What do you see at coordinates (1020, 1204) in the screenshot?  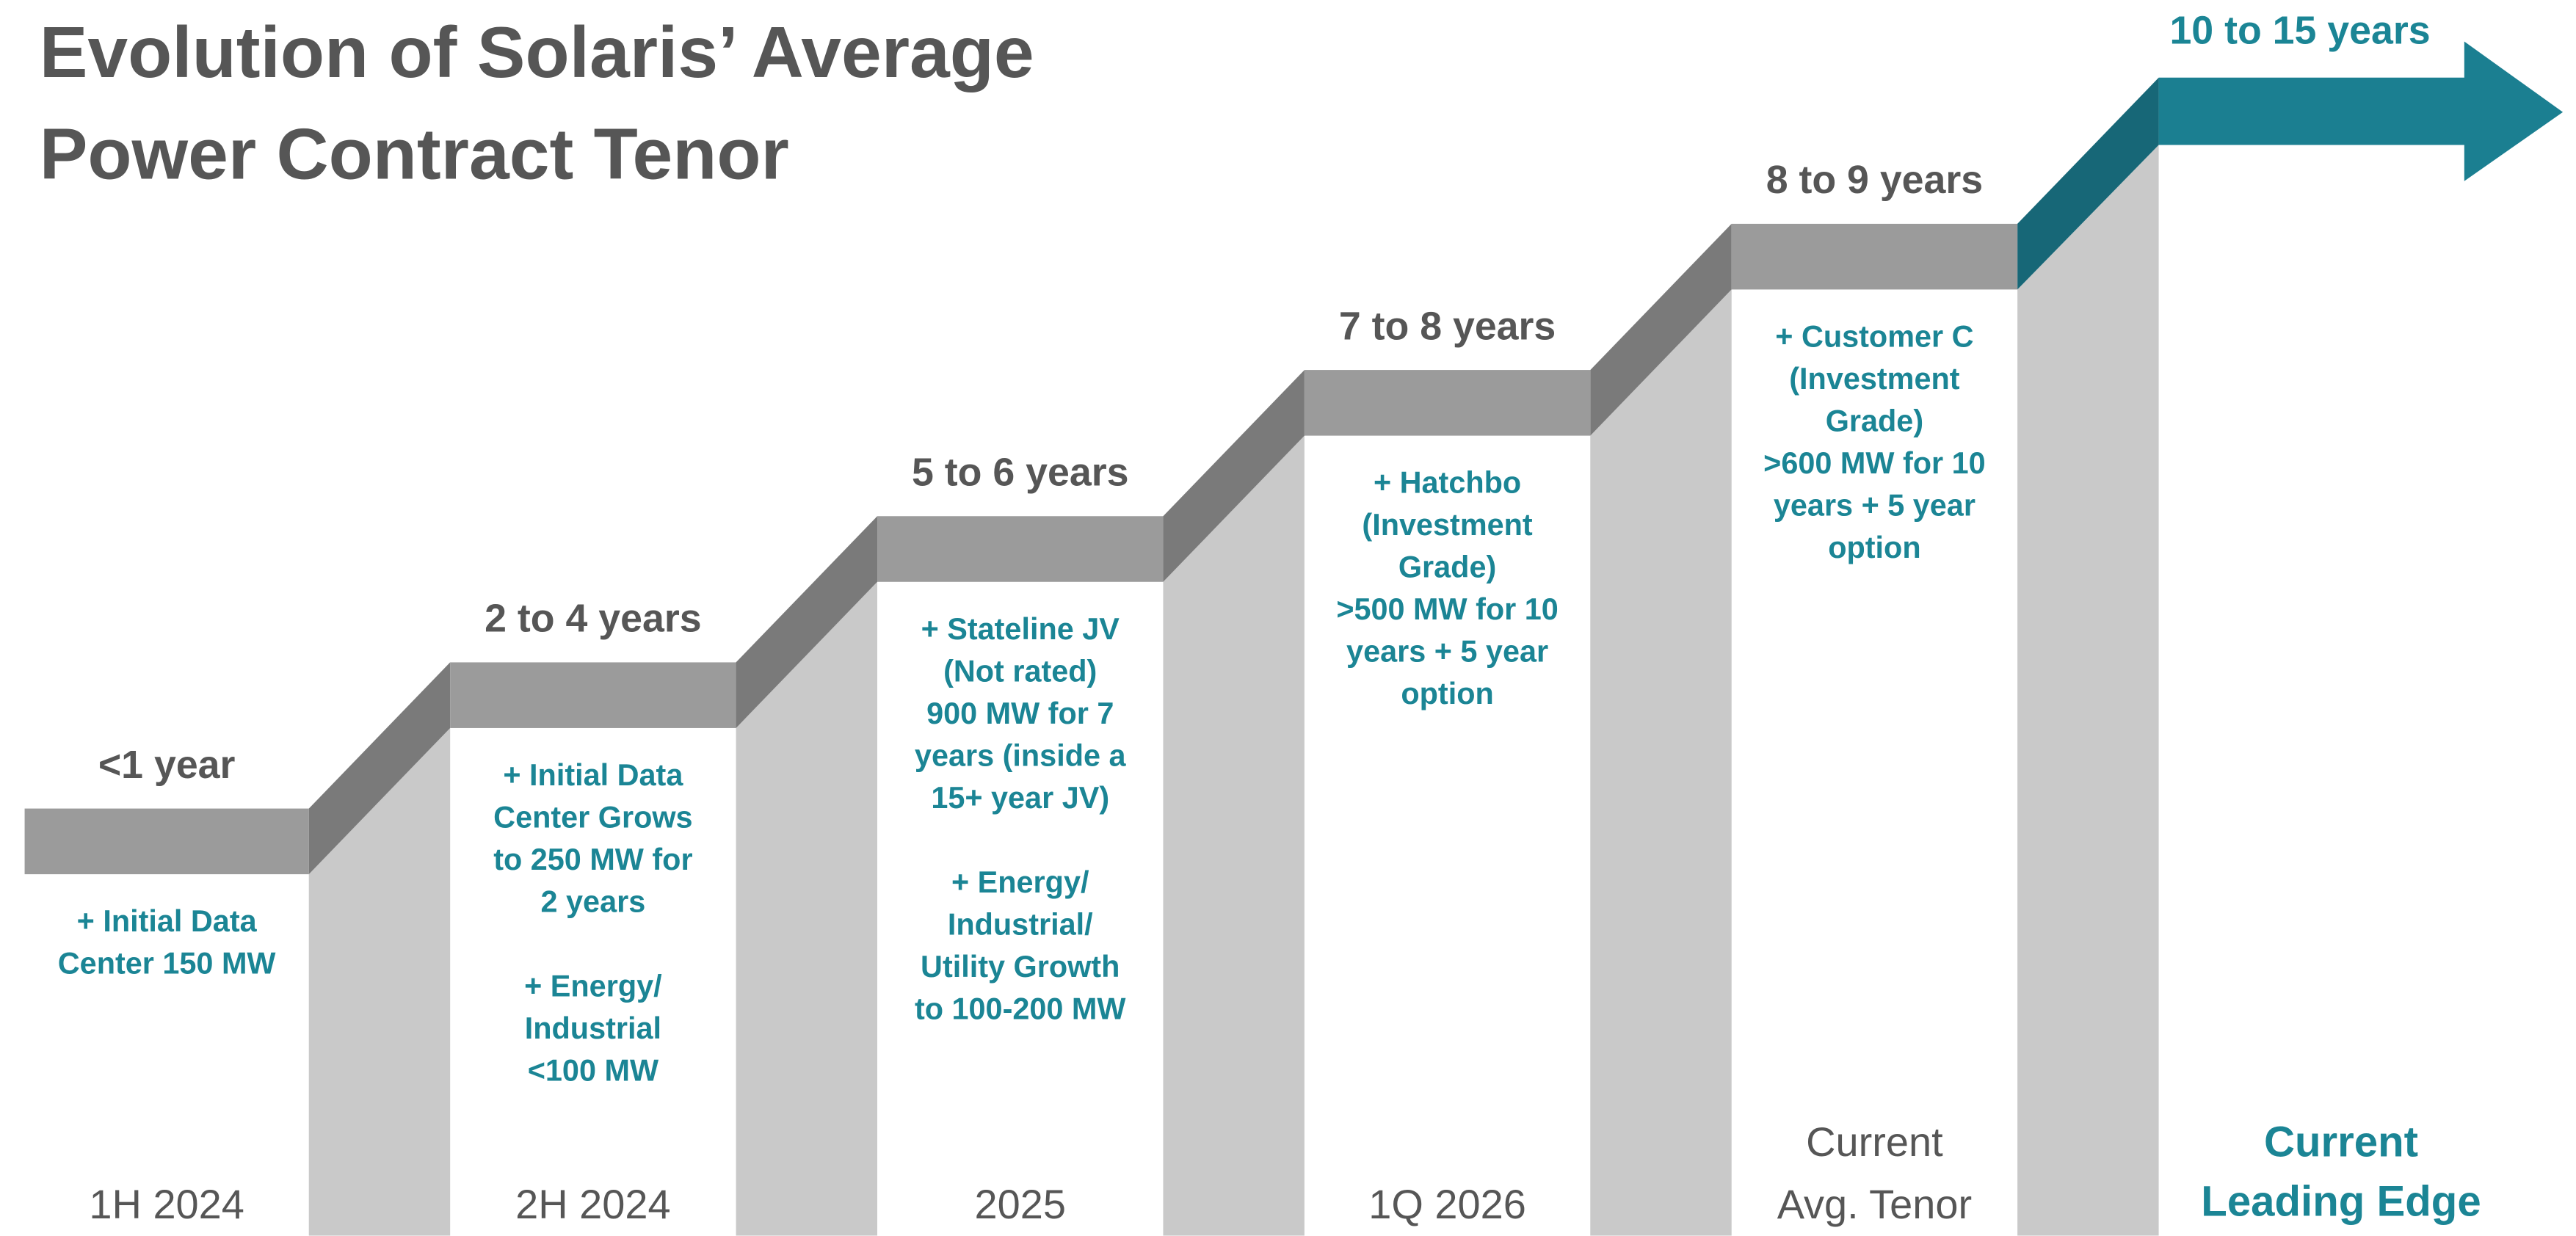 I see `step-period: 2025` at bounding box center [1020, 1204].